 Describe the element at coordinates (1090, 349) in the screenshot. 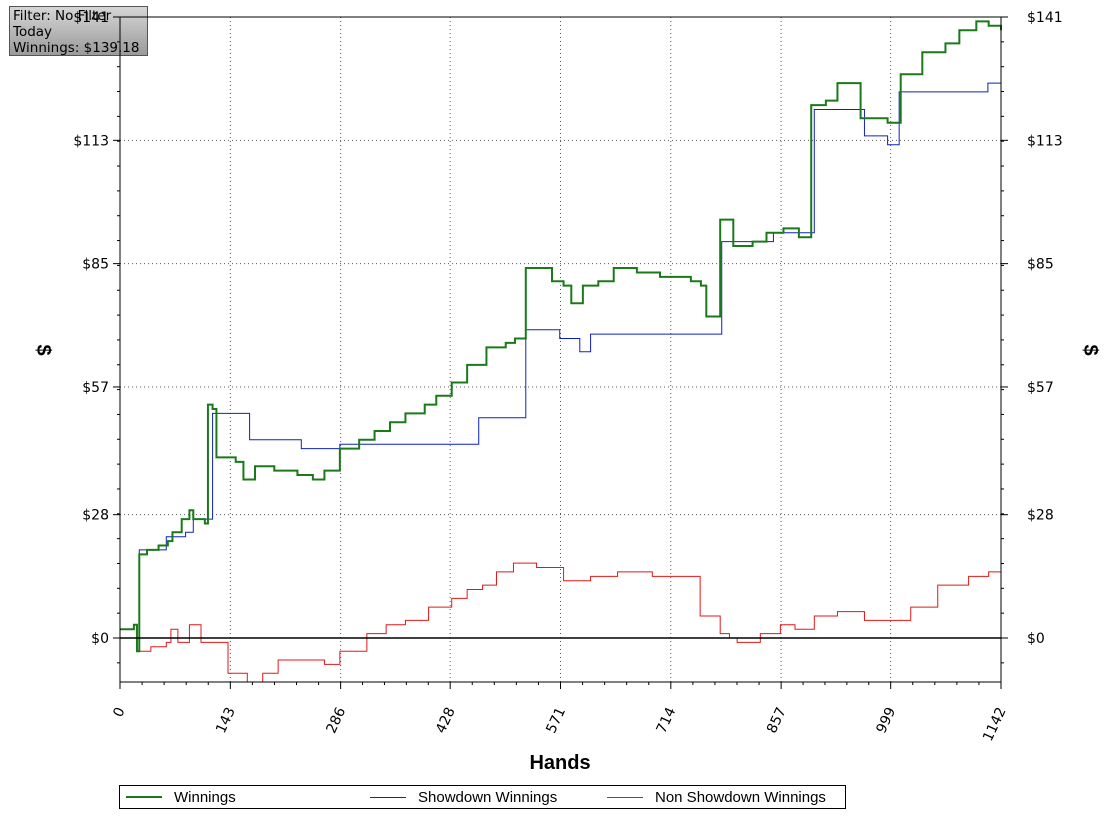

I see `y-axis-title-right: $` at that location.